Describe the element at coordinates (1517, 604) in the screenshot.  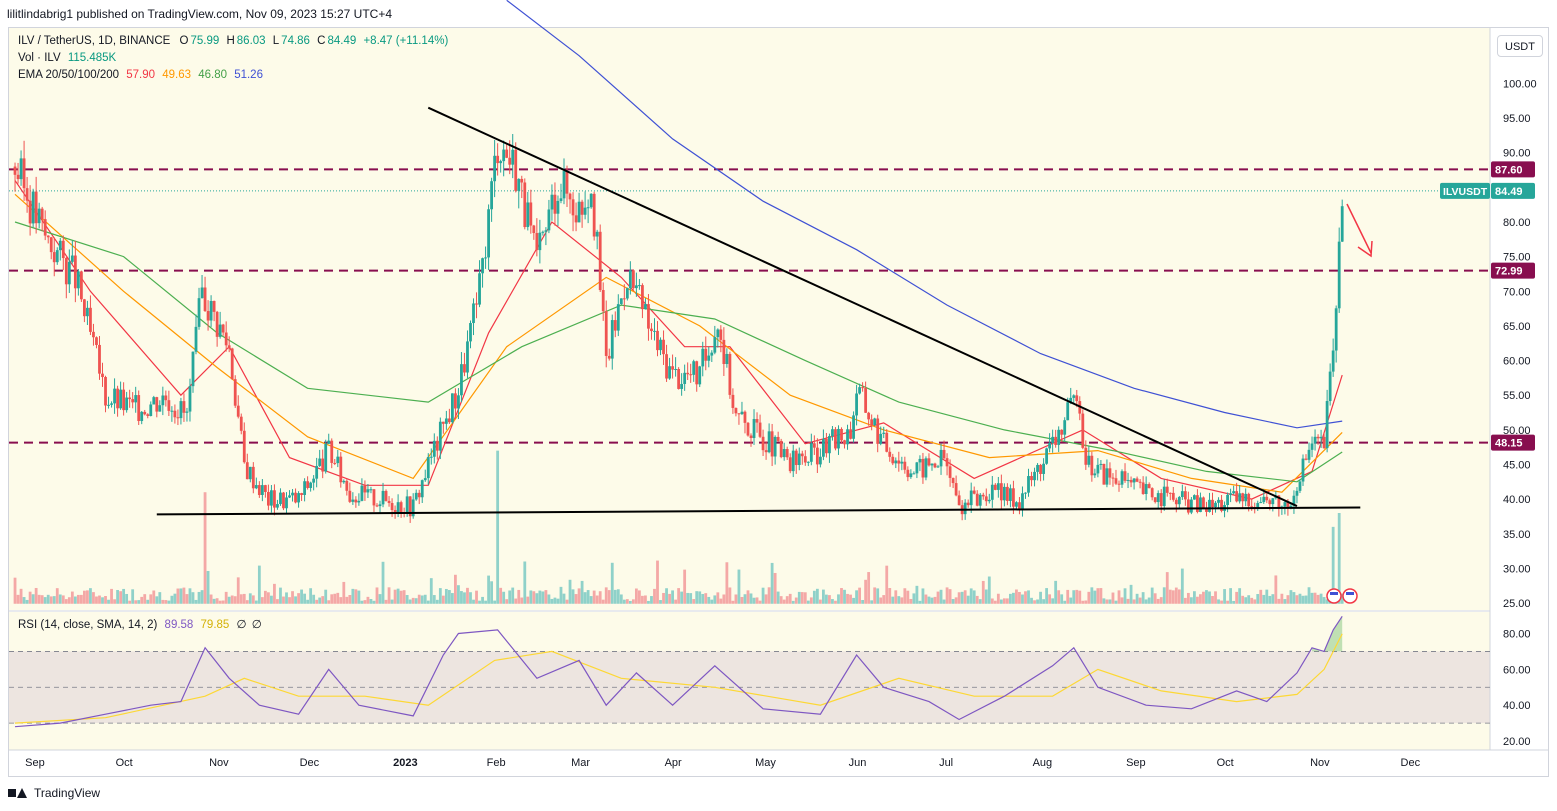
I see `price-tick-label: 25.00` at that location.